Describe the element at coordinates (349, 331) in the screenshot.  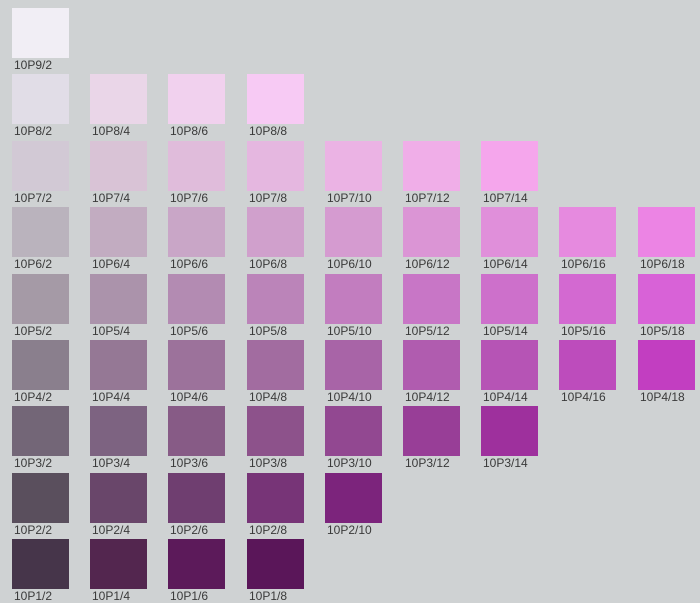
I see `swatch-label: 10P5/10` at that location.